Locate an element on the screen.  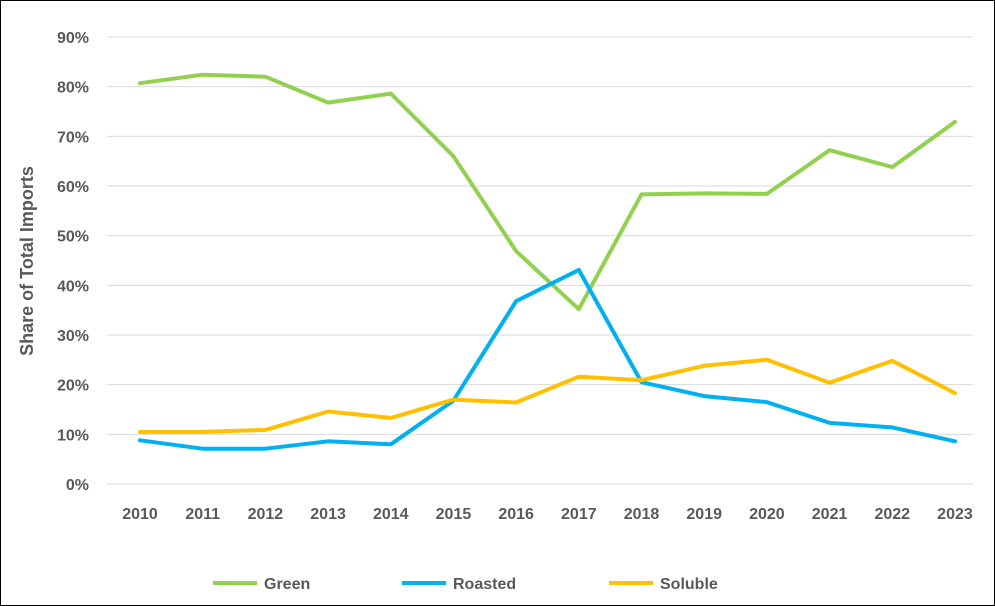
legend: Green Roasted Soluble is located at coordinates (465, 584).